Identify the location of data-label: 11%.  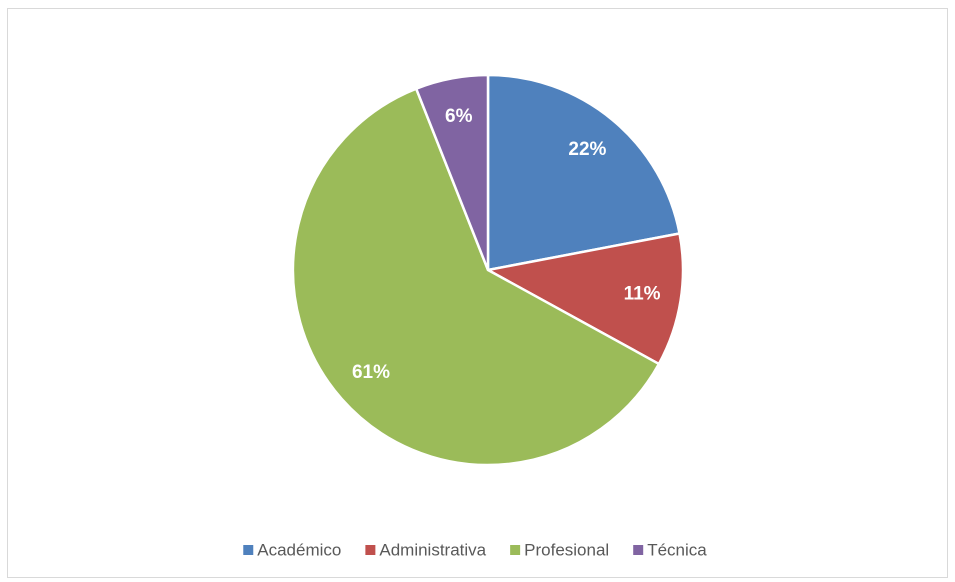
(642, 293).